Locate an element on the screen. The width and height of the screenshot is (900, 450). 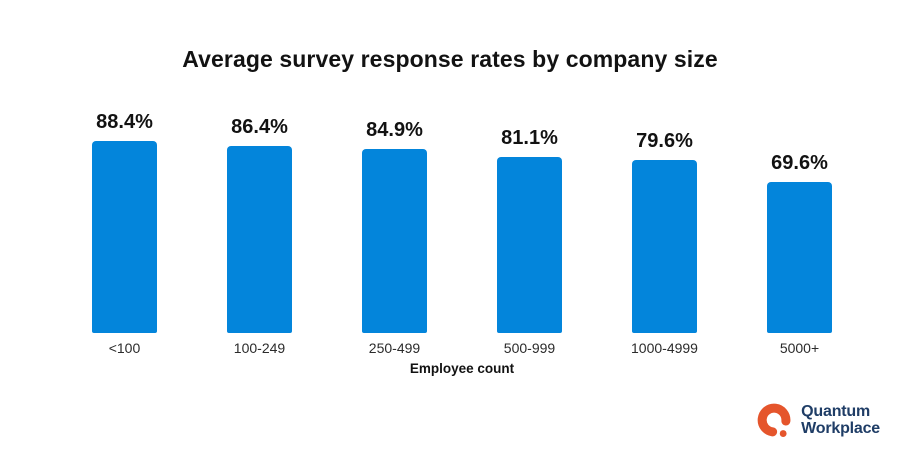
bar-value-label: 79.6% is located at coordinates (664, 141).